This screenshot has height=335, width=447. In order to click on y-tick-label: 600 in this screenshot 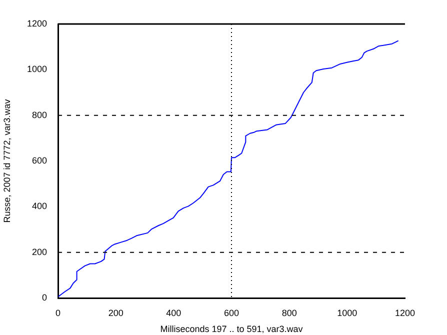, I will do `click(39, 160)`.